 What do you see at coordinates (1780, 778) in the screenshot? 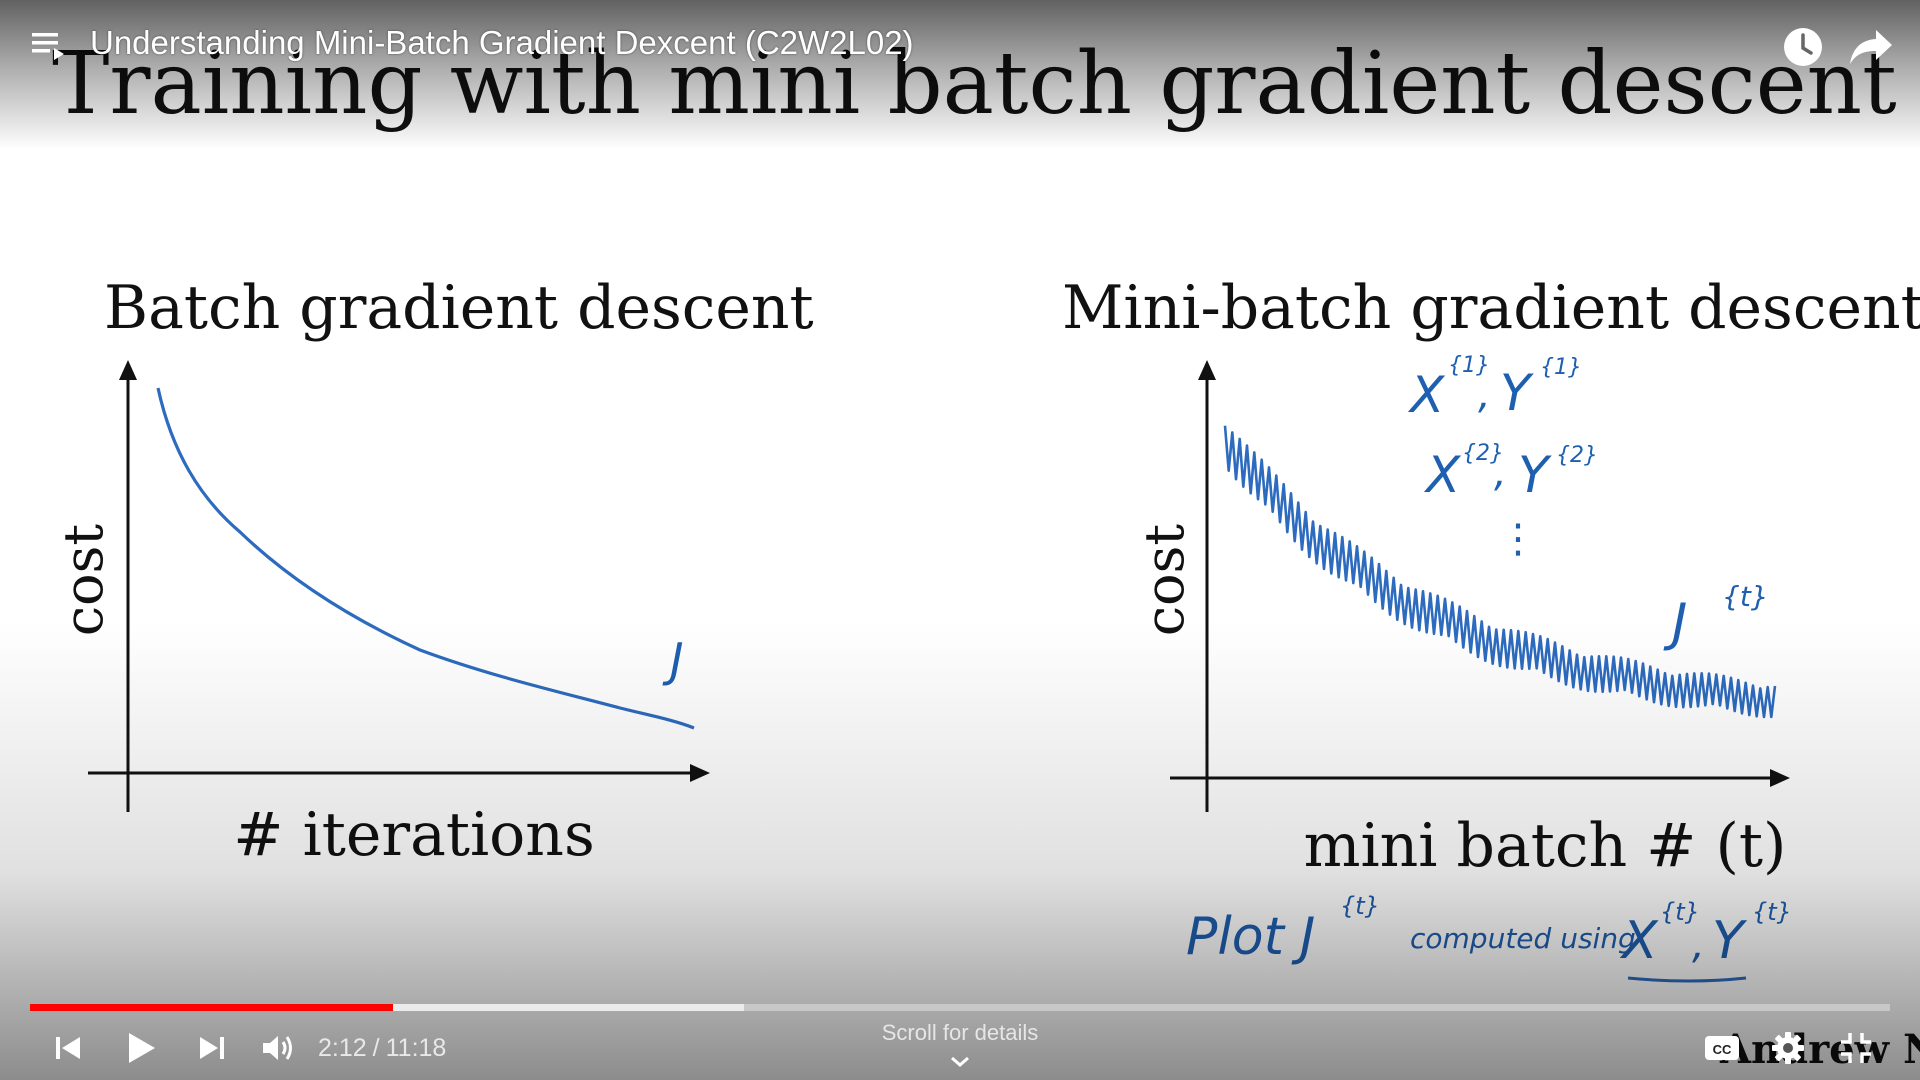
I see `minibatch-gd-x-arrow` at bounding box center [1780, 778].